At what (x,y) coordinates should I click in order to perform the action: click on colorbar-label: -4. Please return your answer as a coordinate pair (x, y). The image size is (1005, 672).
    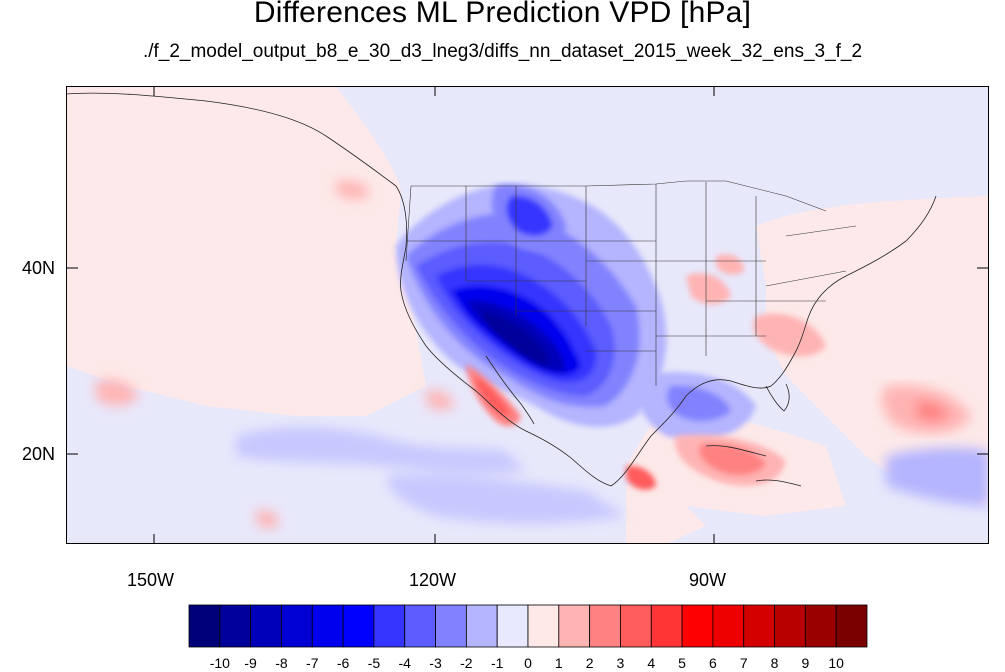
    Looking at the image, I should click on (404, 663).